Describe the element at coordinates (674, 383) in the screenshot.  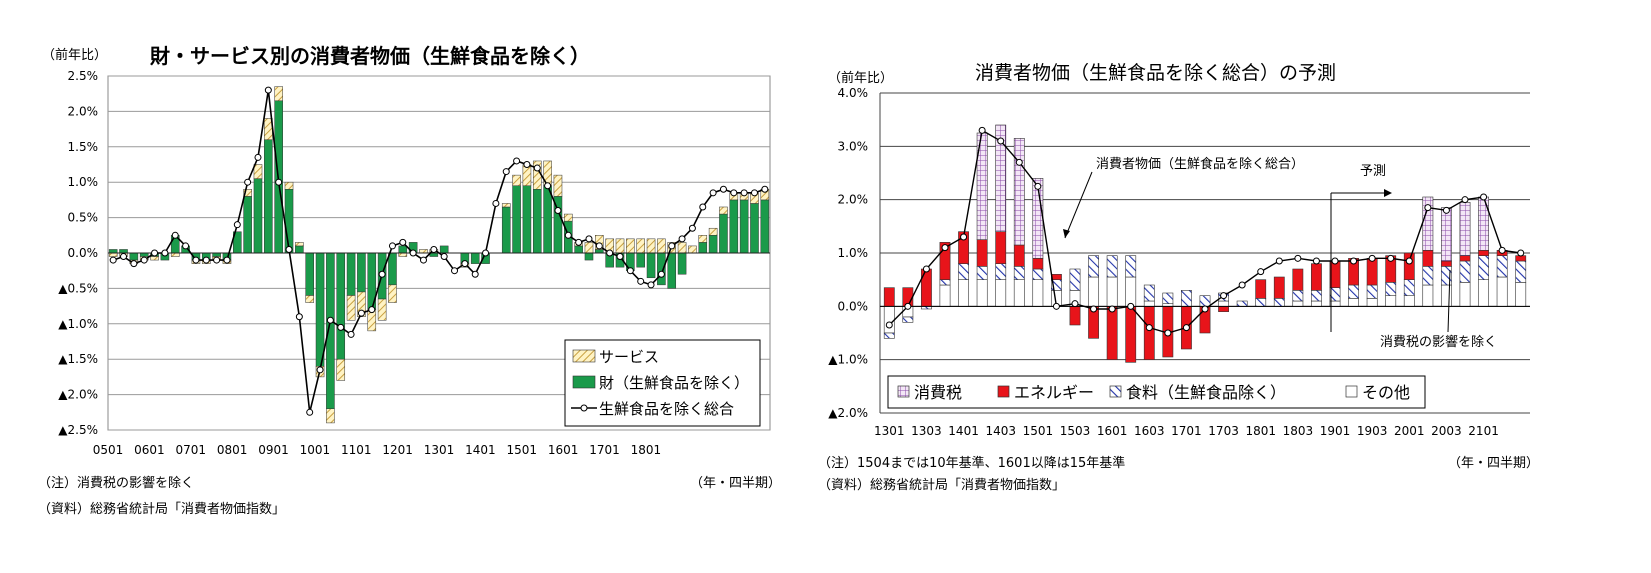
I see `chart1-legend-goods: 財（生鮮食品を除く）` at that location.